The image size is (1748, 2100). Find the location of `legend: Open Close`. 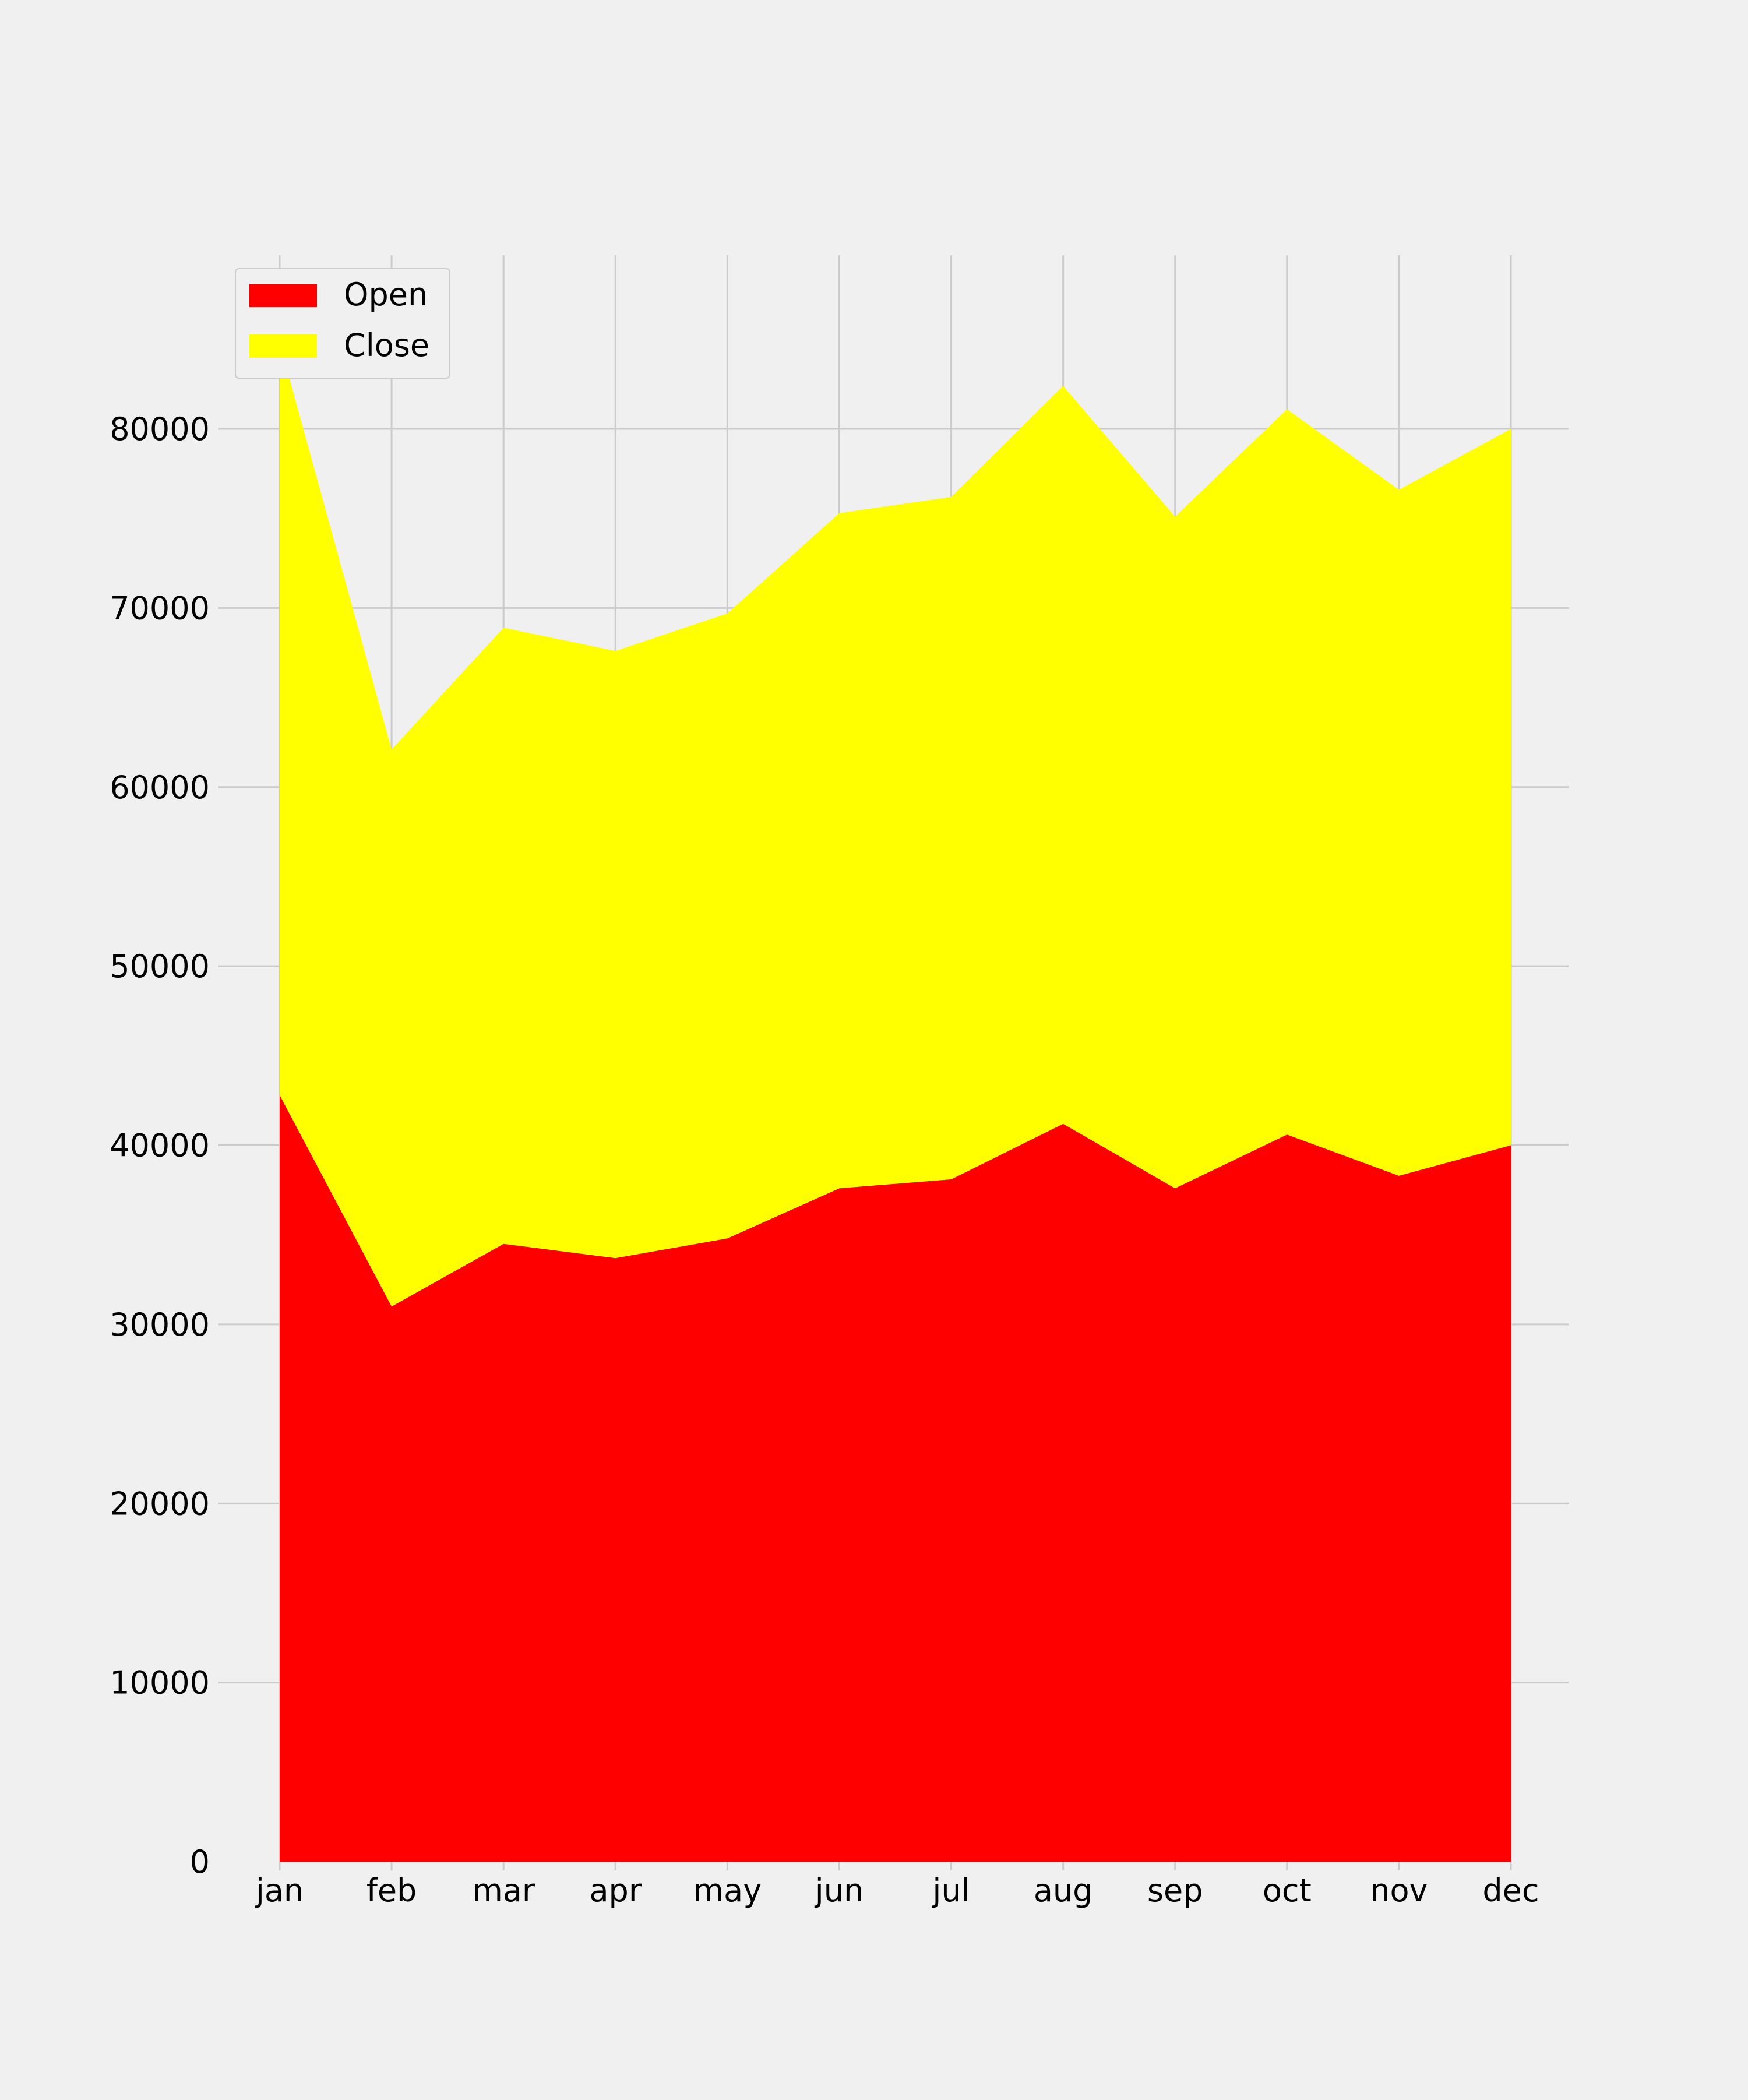

legend: Open Close is located at coordinates (342, 323).